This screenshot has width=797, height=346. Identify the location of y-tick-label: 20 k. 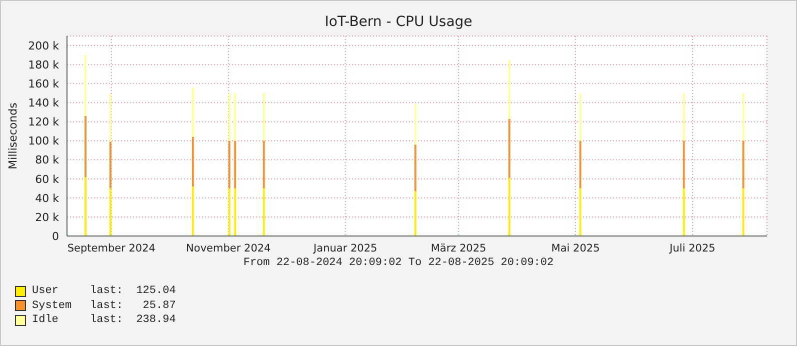
(47, 217).